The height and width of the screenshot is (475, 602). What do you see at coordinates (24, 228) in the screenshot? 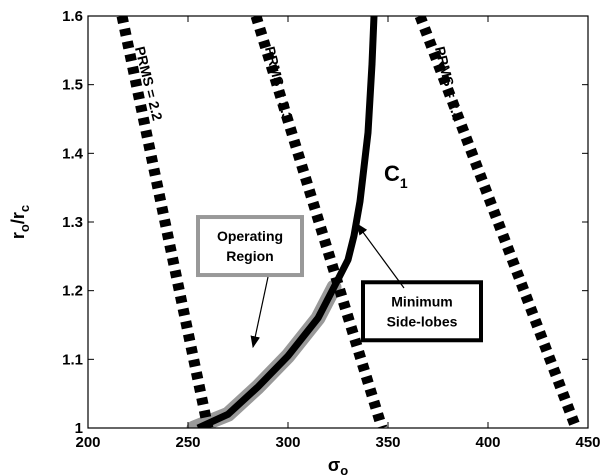
I see `y-axis-label-sub1: o` at bounding box center [24, 228].